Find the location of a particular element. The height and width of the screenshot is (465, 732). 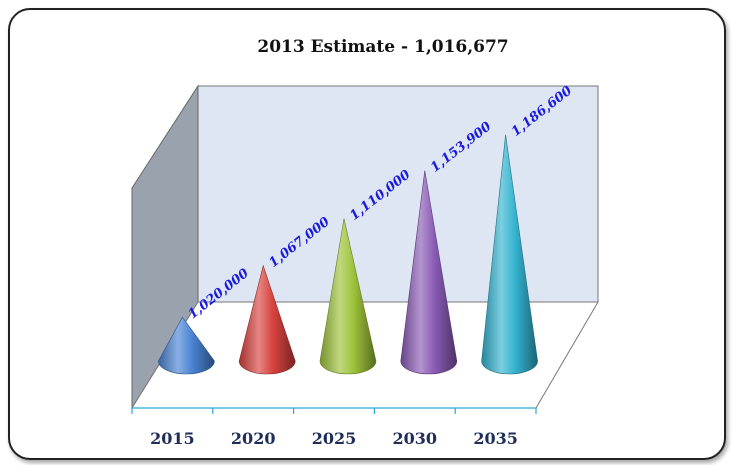

x-tick-label-2030: 2030 is located at coordinates (415, 438).